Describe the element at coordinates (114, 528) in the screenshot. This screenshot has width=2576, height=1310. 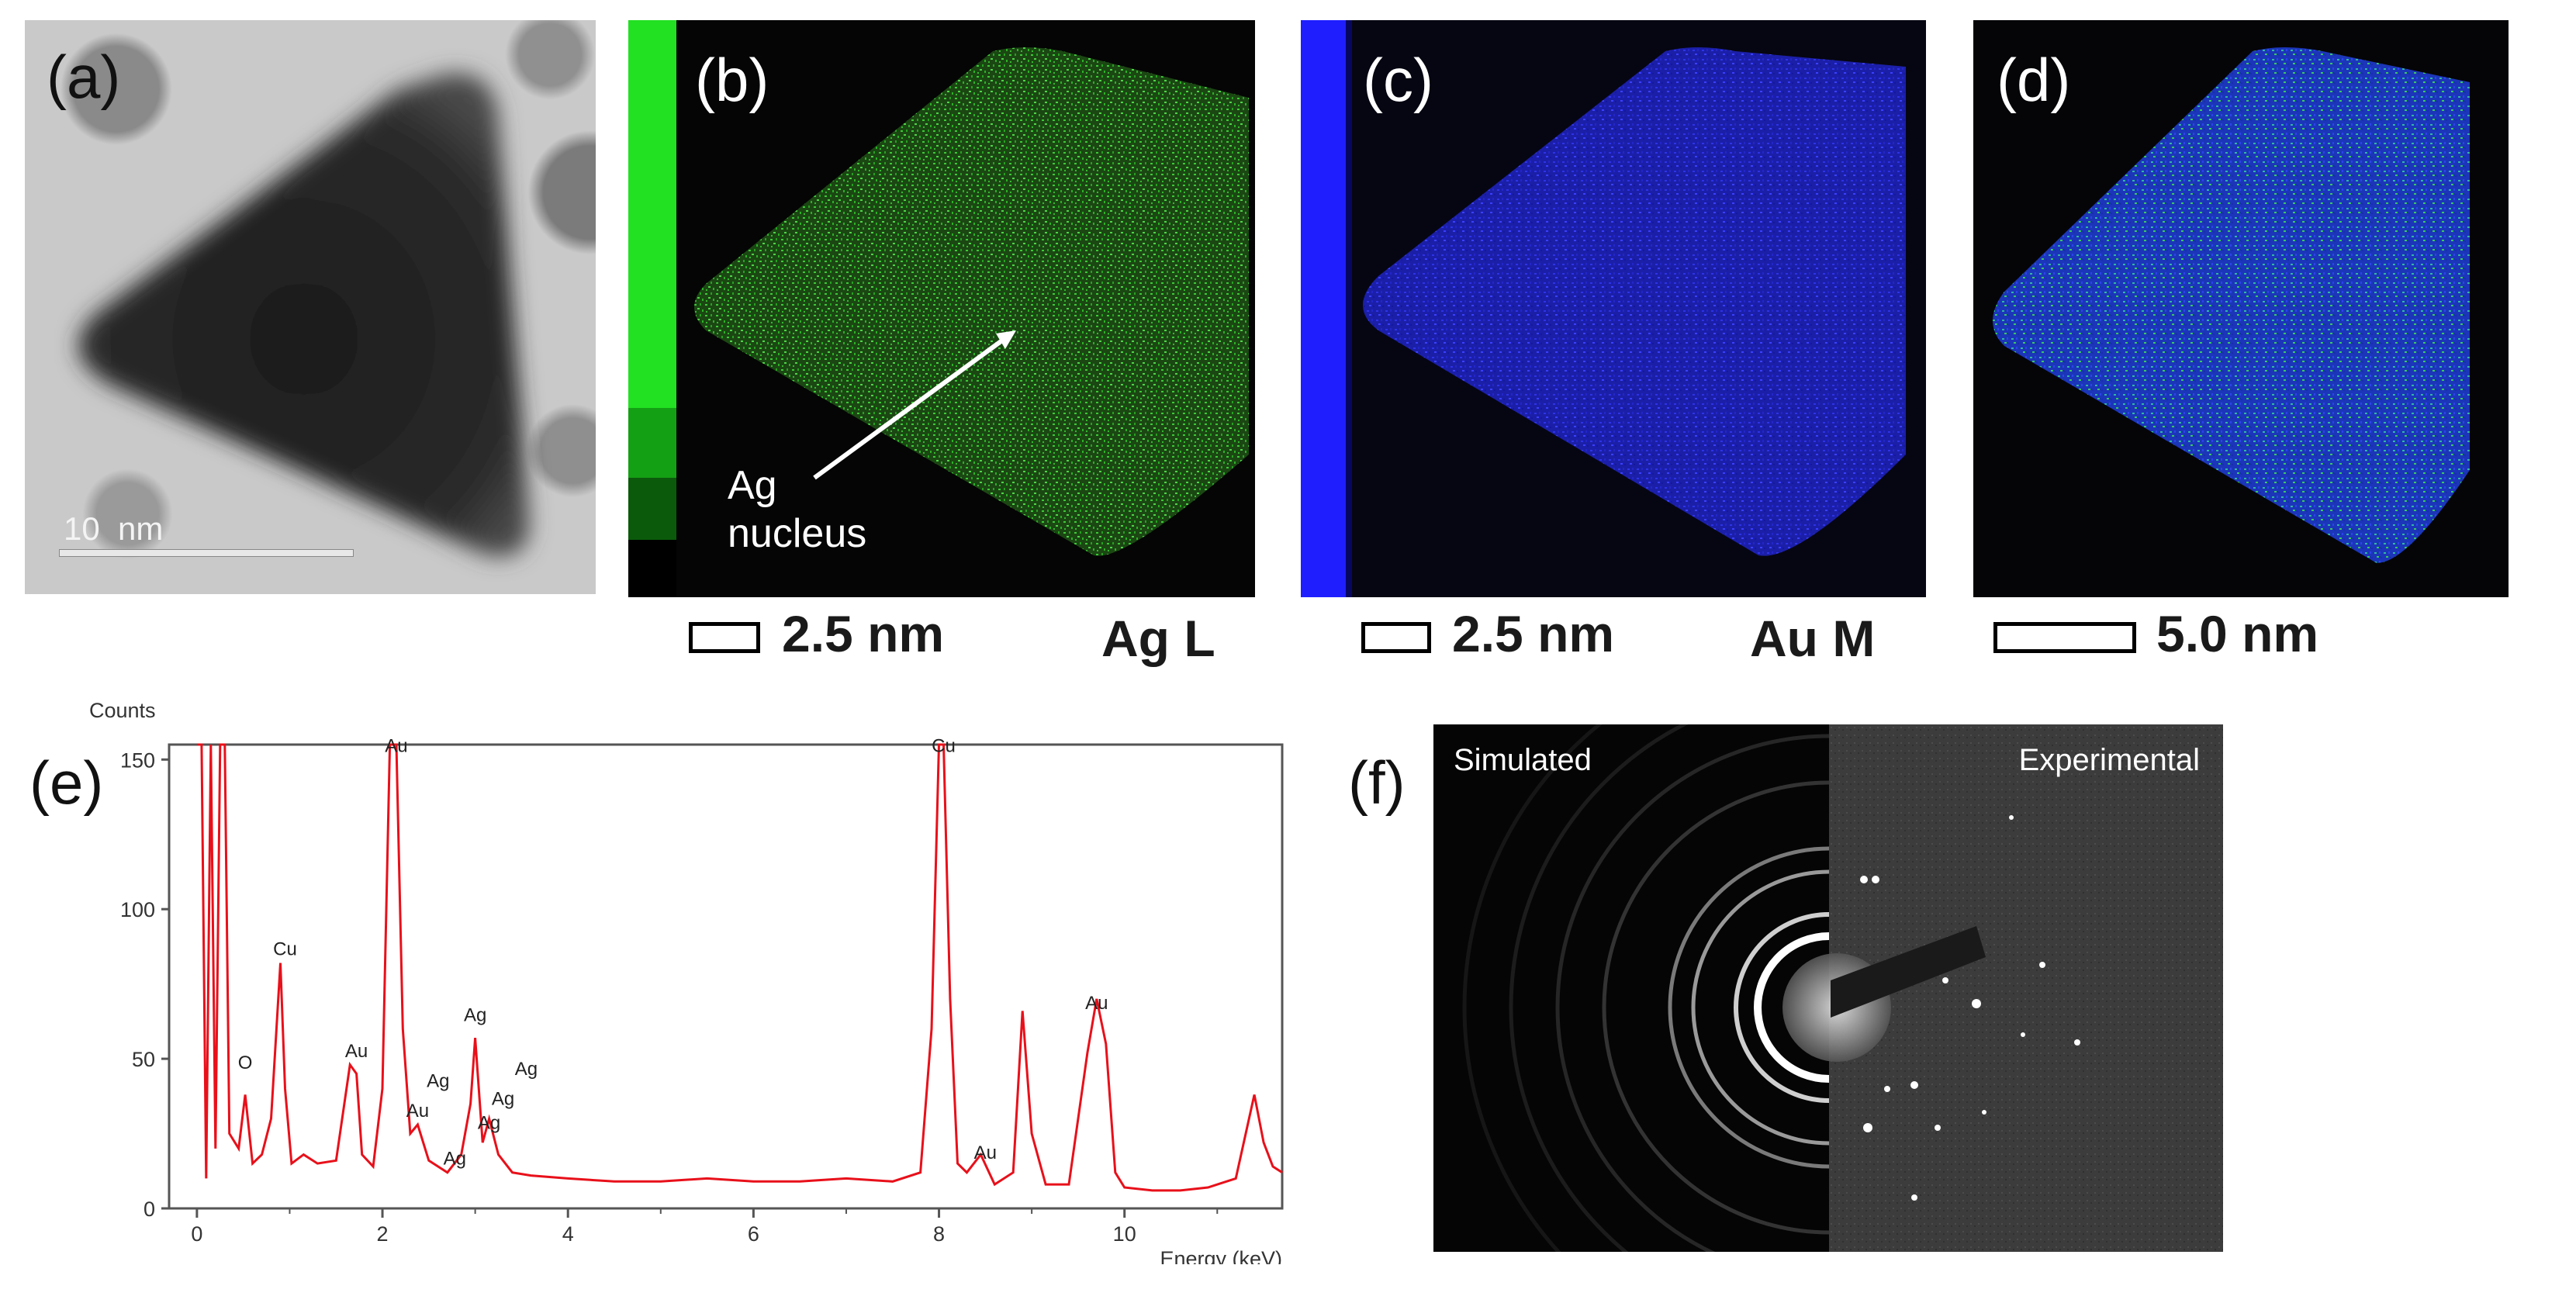
I see `scale-bar-label-a: 10 nm` at that location.